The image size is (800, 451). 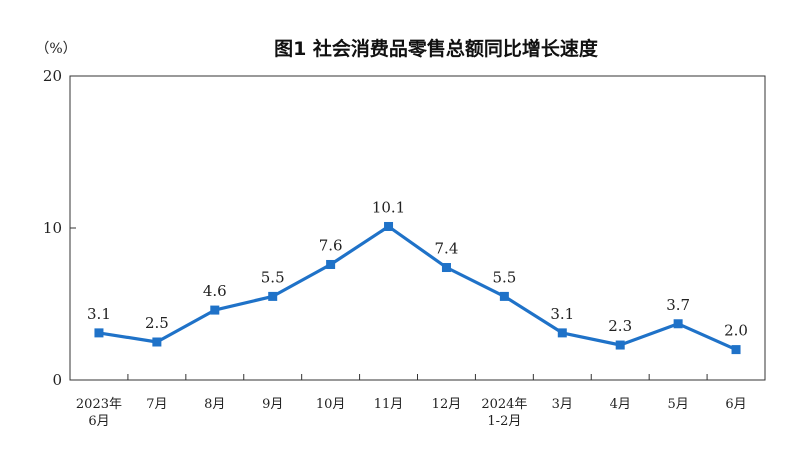 I want to click on chart-title: 图1 社会消费品零售总额同比增长速度, so click(x=436, y=48).